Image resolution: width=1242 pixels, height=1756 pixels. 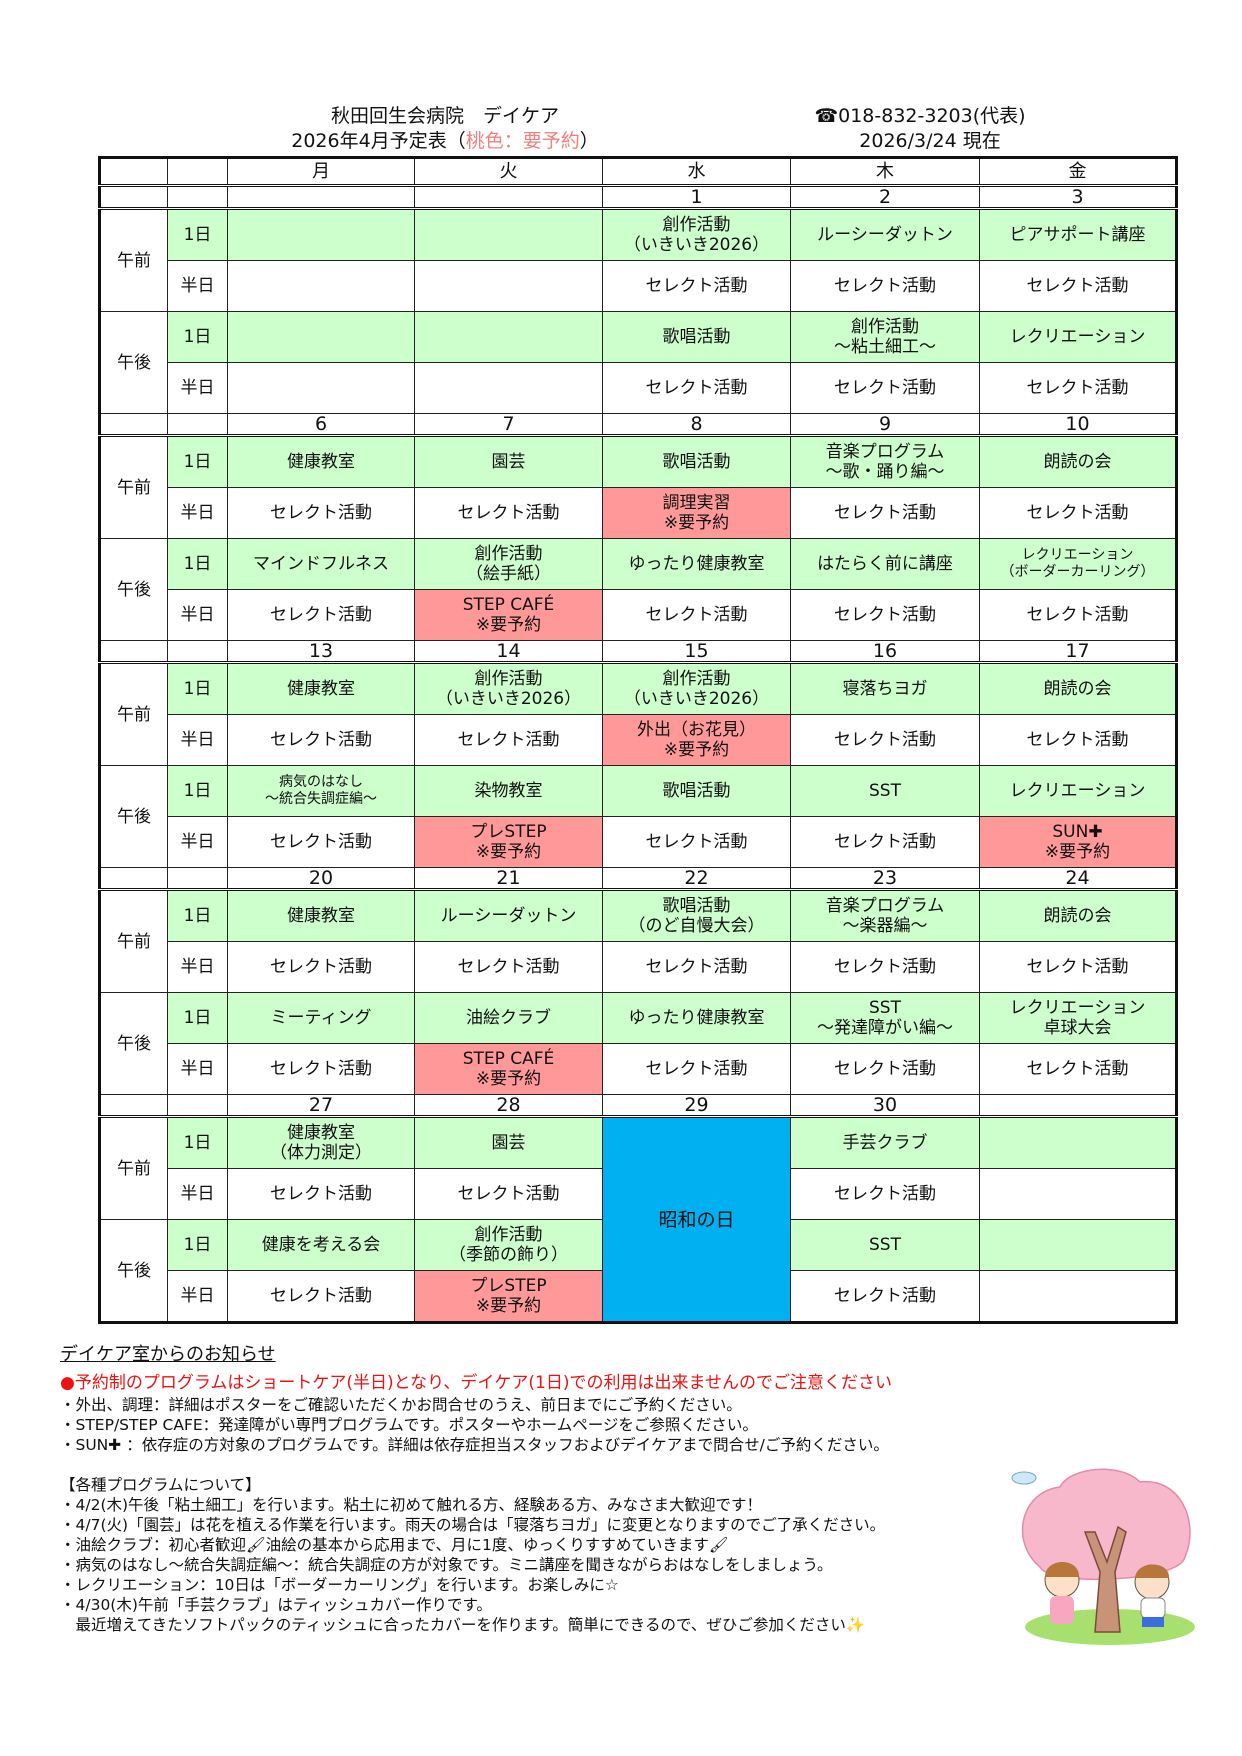 I want to click on program-cell: ピアサポート講座, so click(x=1078, y=234).